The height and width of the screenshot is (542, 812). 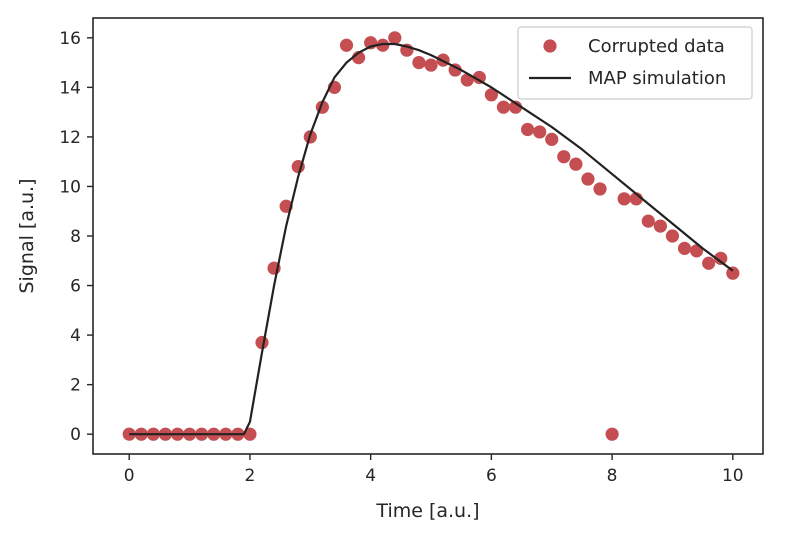 I want to click on legend-frame, so click(x=635, y=63).